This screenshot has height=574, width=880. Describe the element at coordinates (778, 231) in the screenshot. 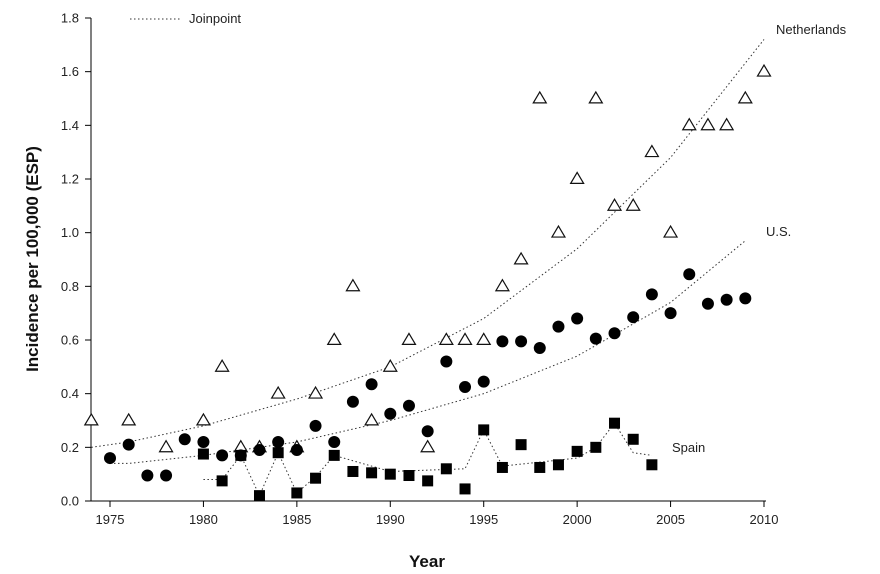

I see `annotation-us: U.S.` at that location.